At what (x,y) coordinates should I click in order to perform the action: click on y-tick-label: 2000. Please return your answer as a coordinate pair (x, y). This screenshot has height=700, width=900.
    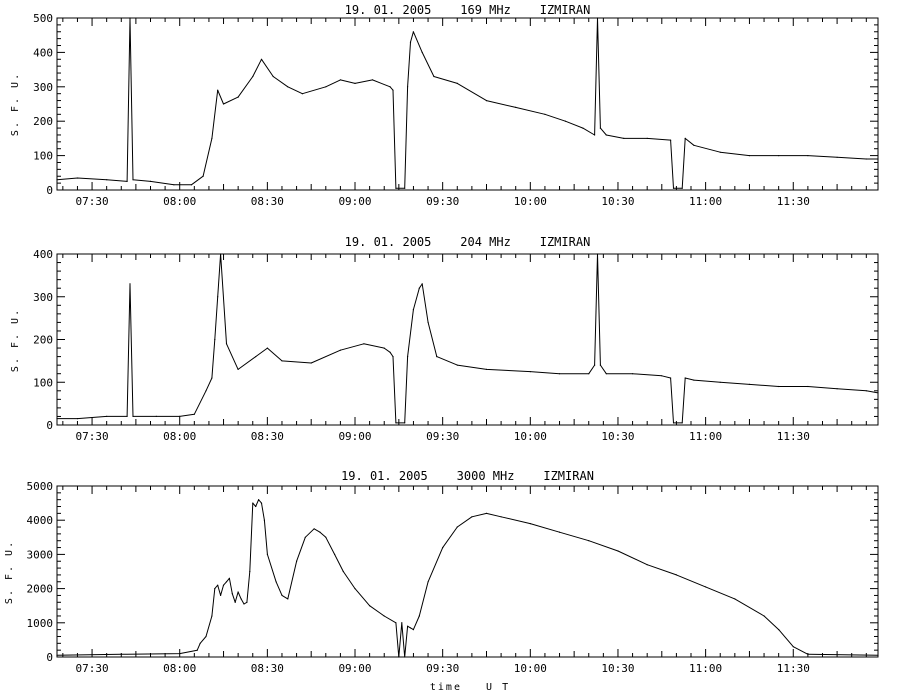
    Looking at the image, I should click on (40, 589).